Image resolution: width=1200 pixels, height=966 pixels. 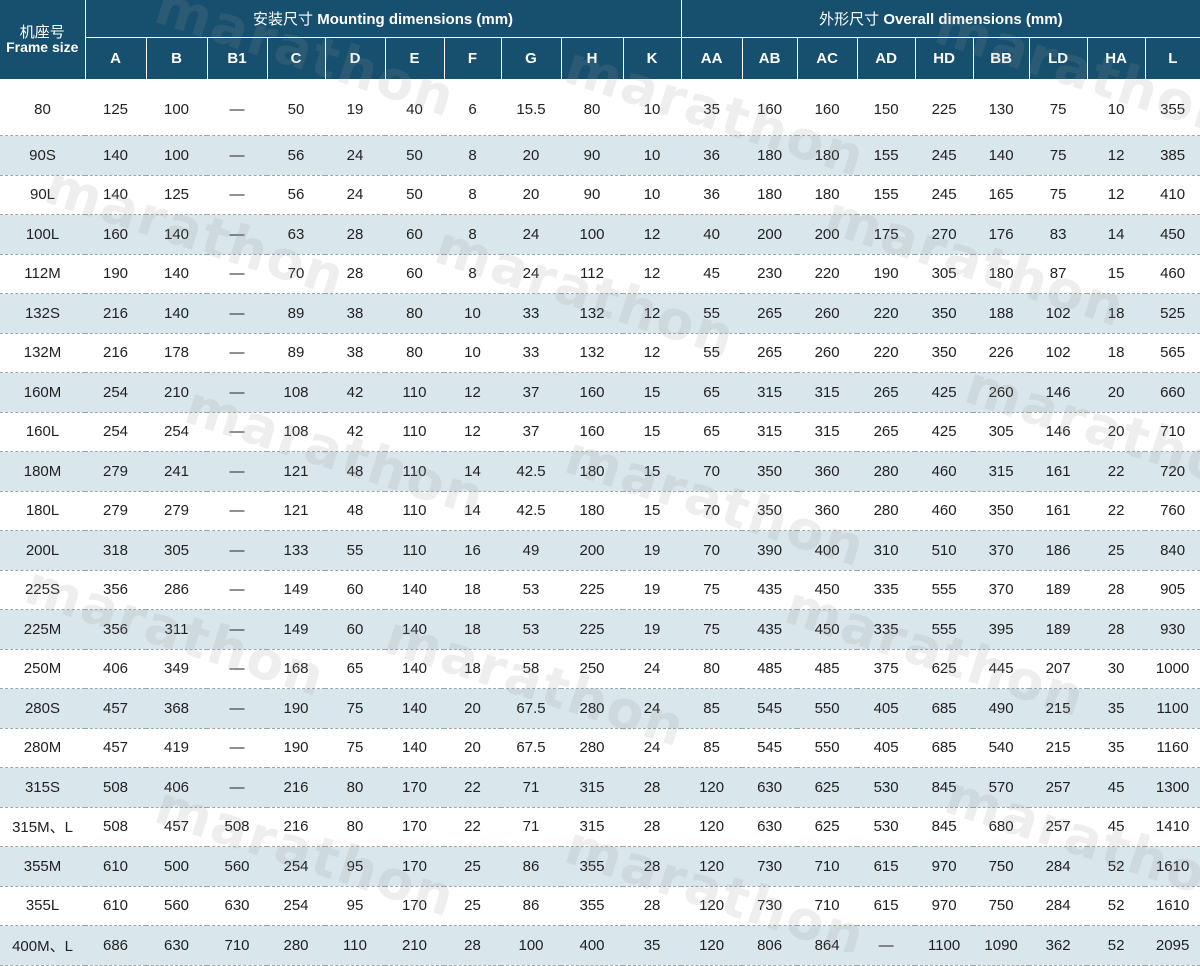 I want to click on dimension-cell: 110, so click(x=414, y=550).